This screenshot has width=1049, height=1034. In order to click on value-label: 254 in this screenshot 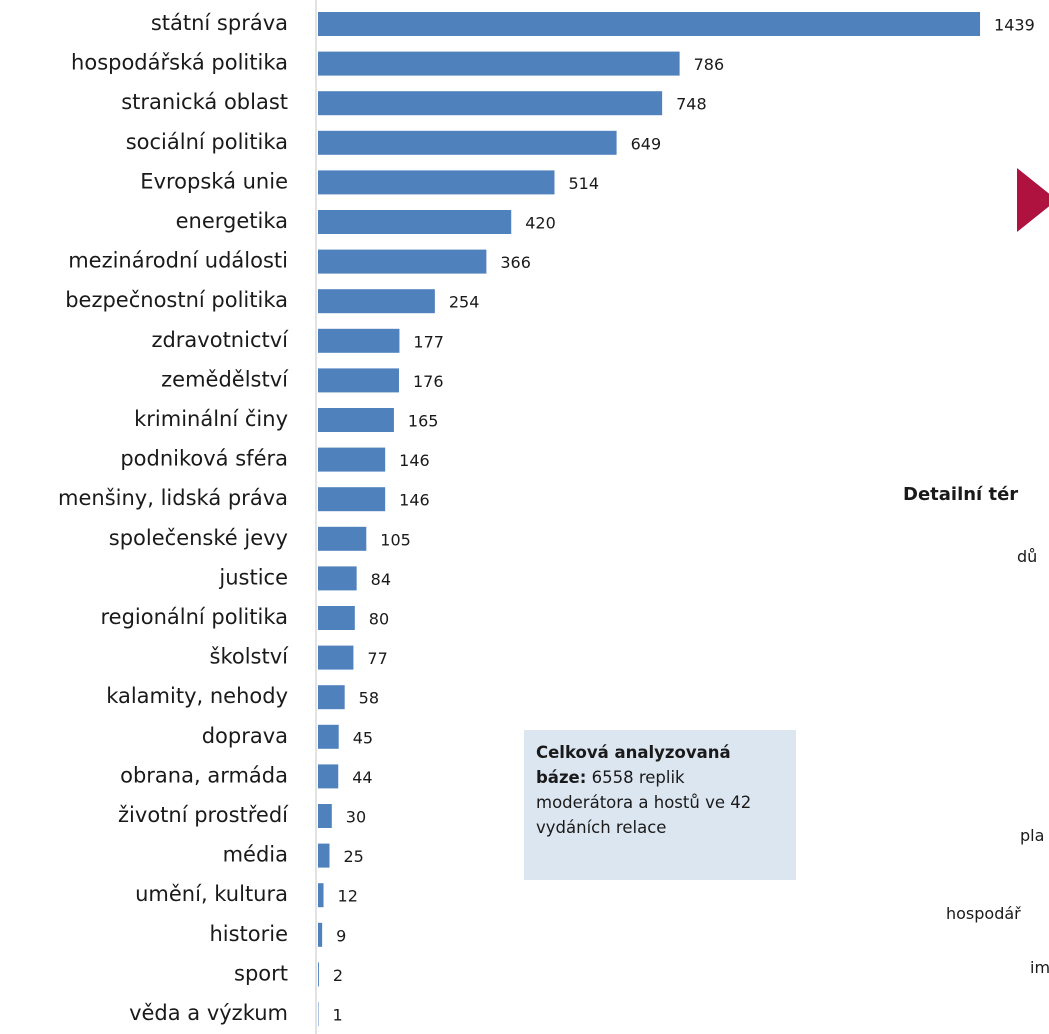, I will do `click(464, 302)`.